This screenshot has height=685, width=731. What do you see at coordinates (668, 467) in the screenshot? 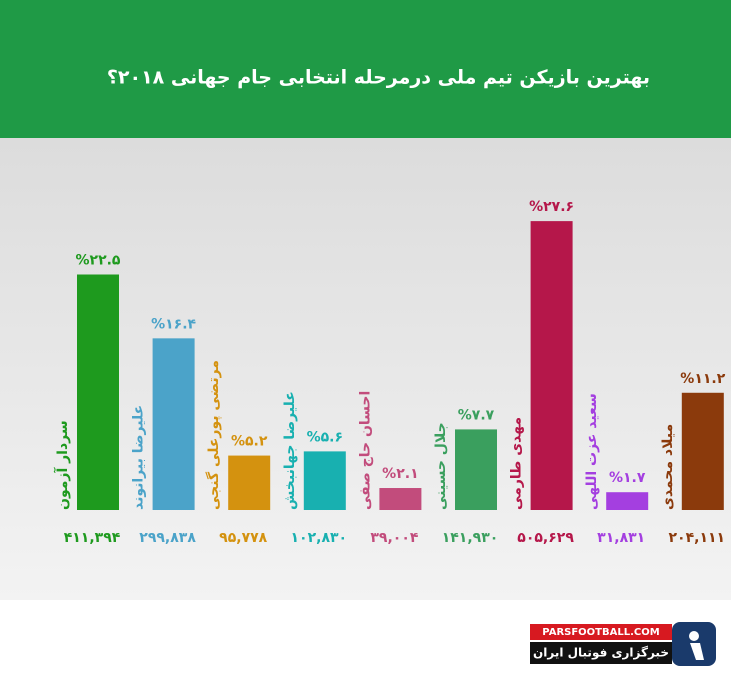
I see `category-label: میلاد محمدی` at bounding box center [668, 467].